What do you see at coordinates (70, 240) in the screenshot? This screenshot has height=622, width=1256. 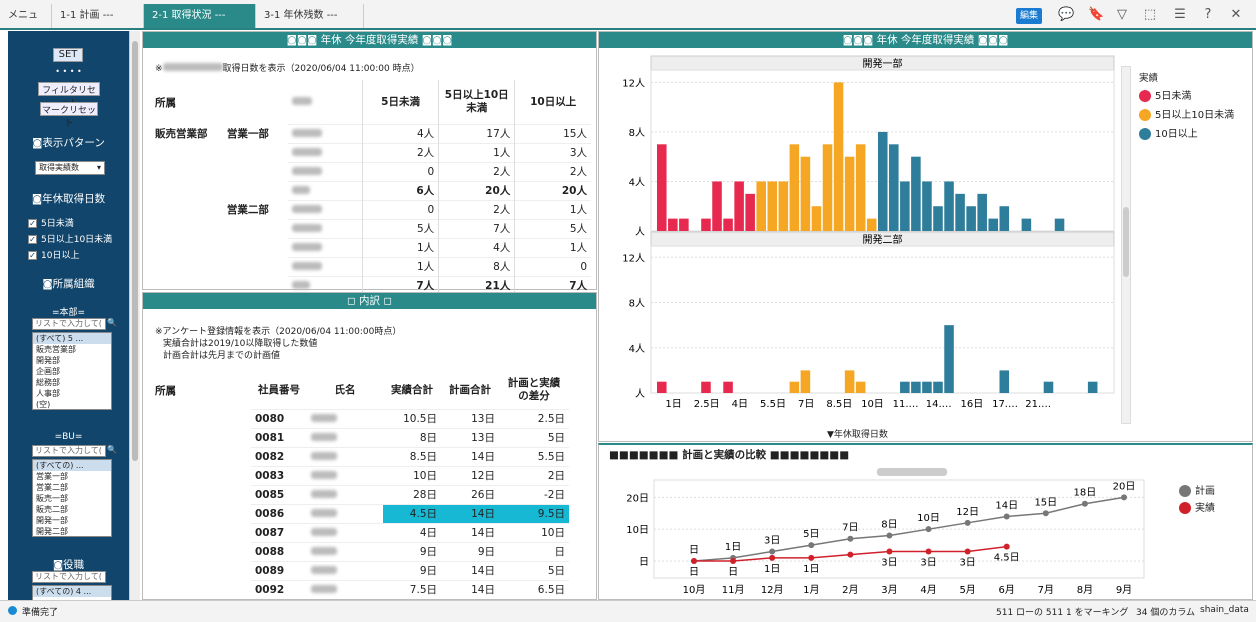 I see `checkbox-5to10: ✓ 5日以上10日未満` at bounding box center [70, 240].